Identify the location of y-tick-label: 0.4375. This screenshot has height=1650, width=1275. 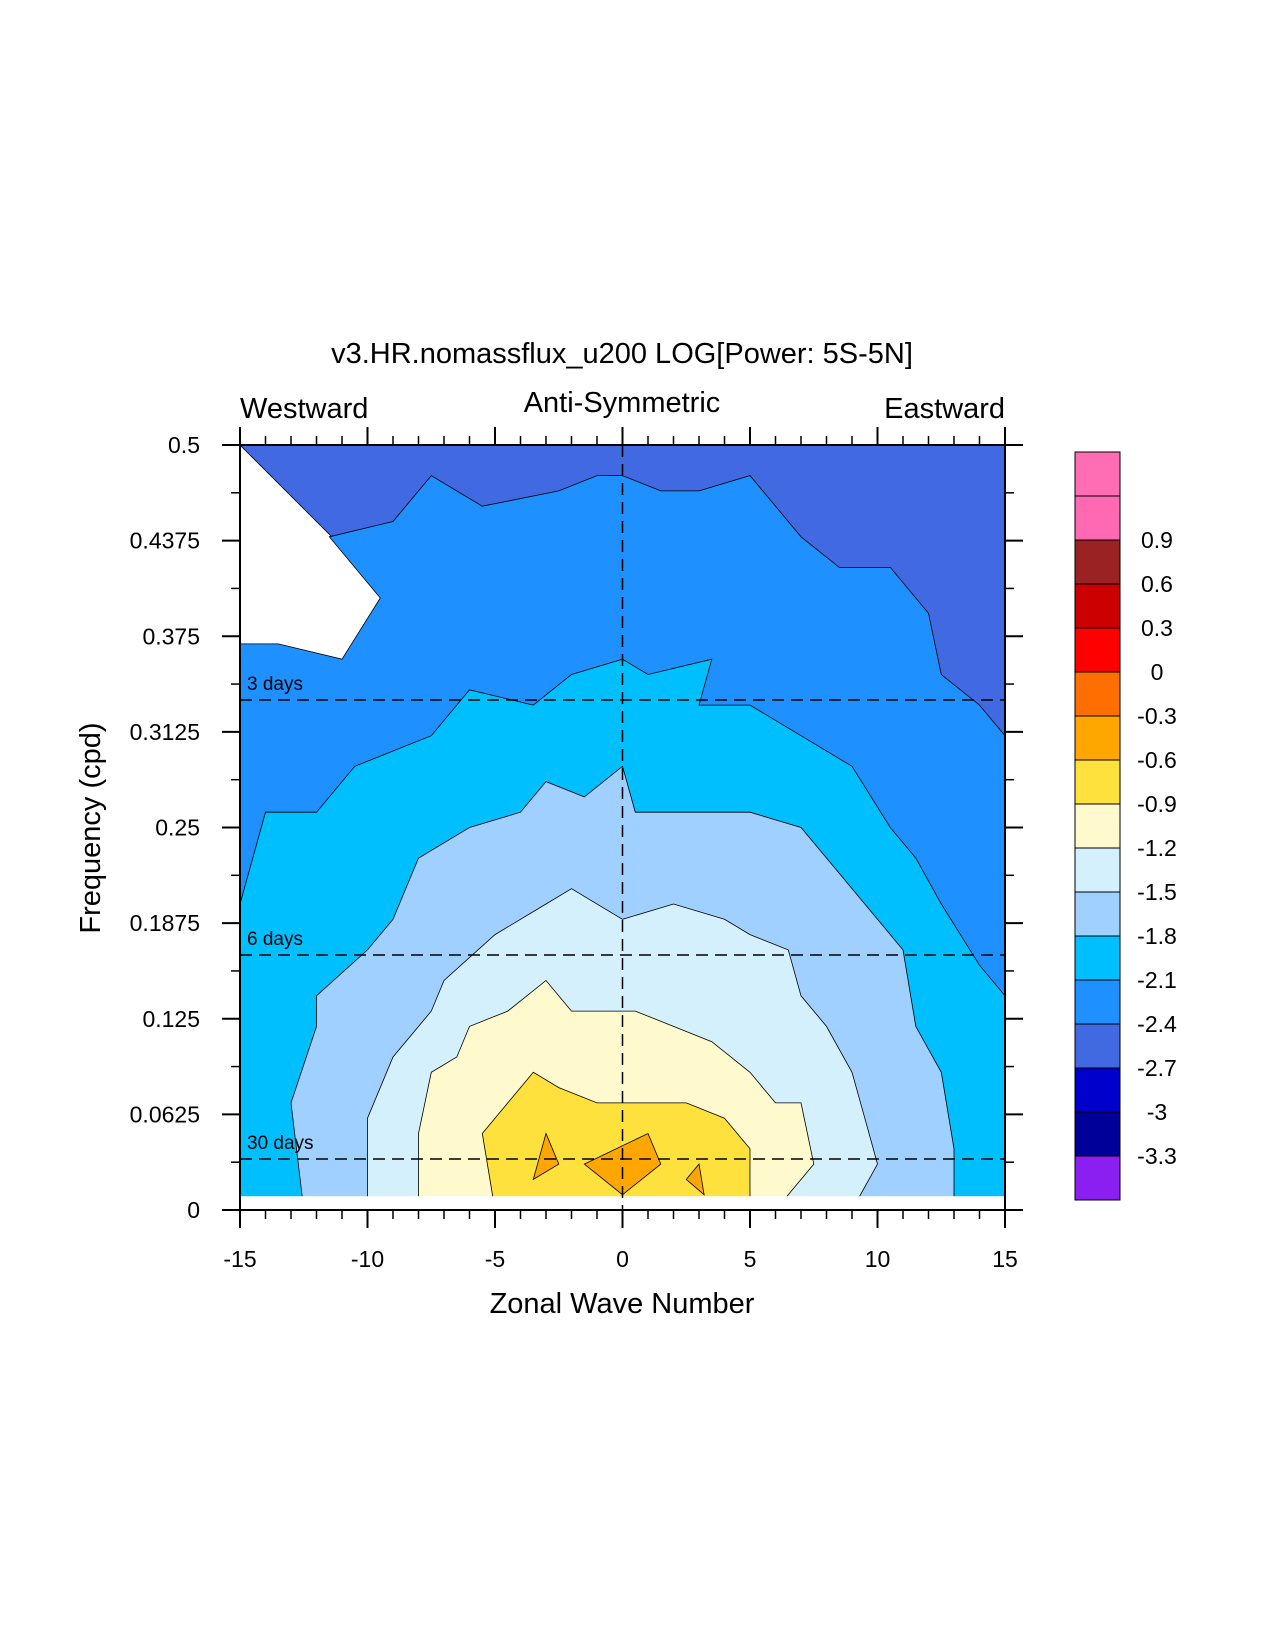
(165, 541).